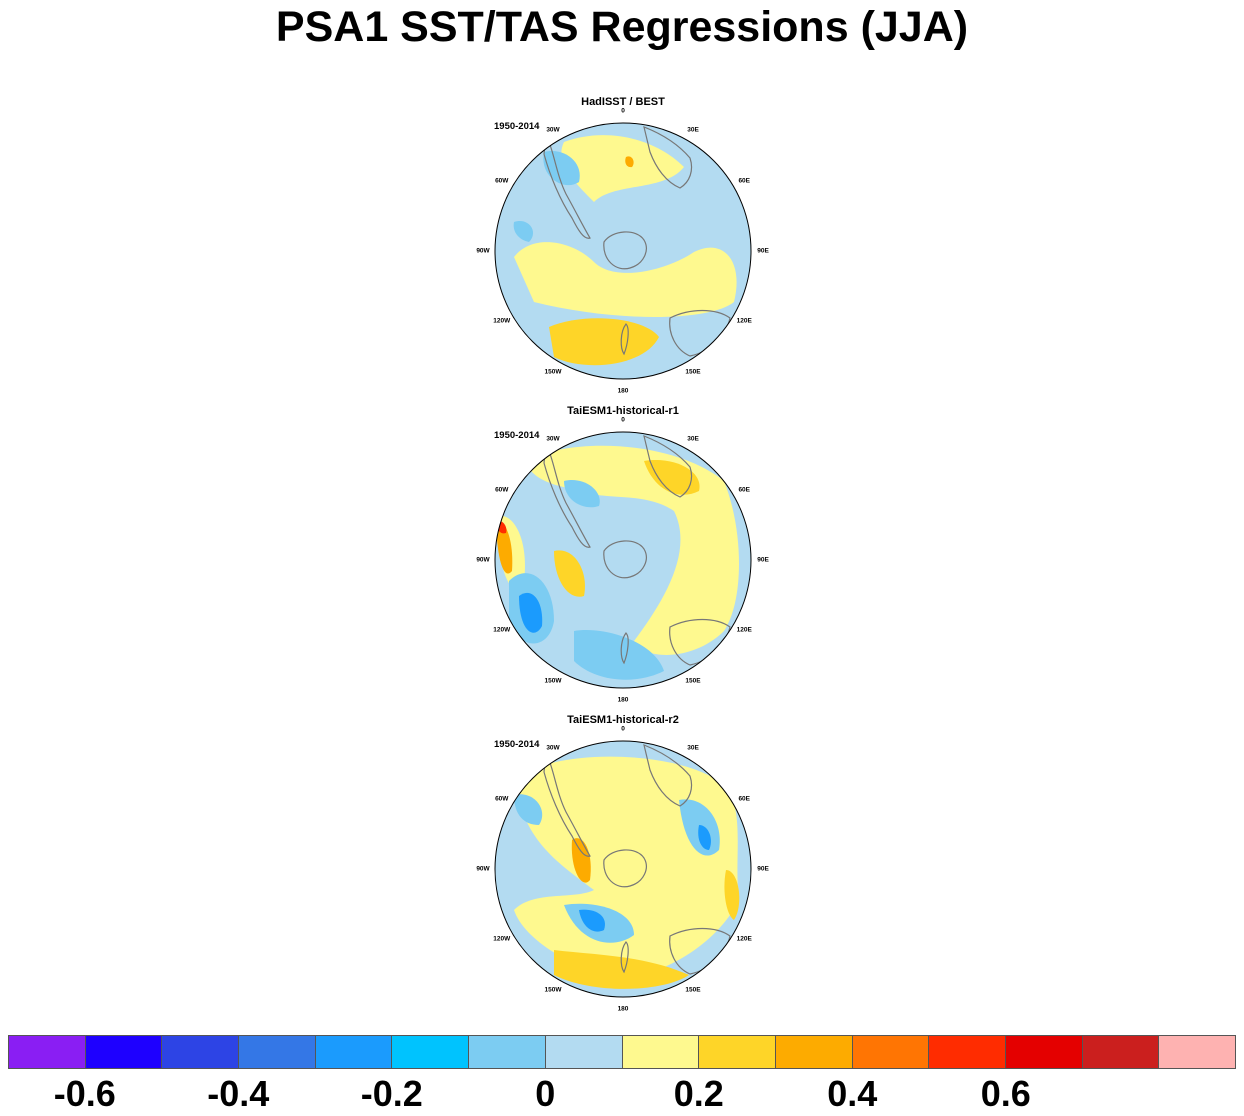  Describe the element at coordinates (852, 1093) in the screenshot. I see `colorbar-tick-label: 0.4` at that location.